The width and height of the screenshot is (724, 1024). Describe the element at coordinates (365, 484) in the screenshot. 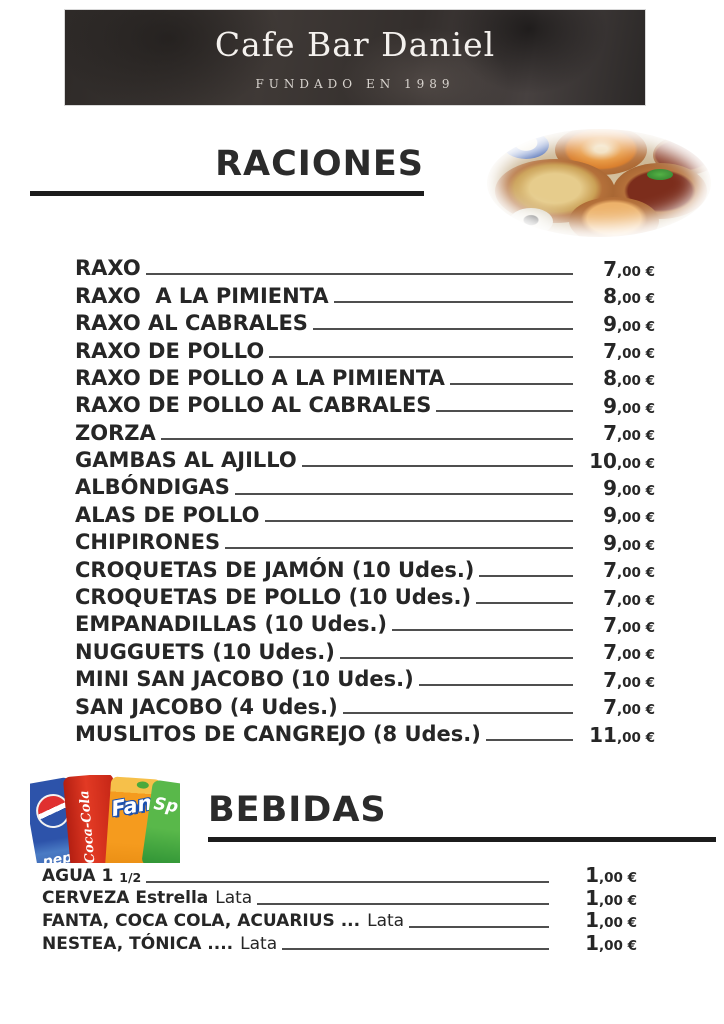

I see `menu-item-row: ALBÓNDIGAS 9,00 €` at that location.